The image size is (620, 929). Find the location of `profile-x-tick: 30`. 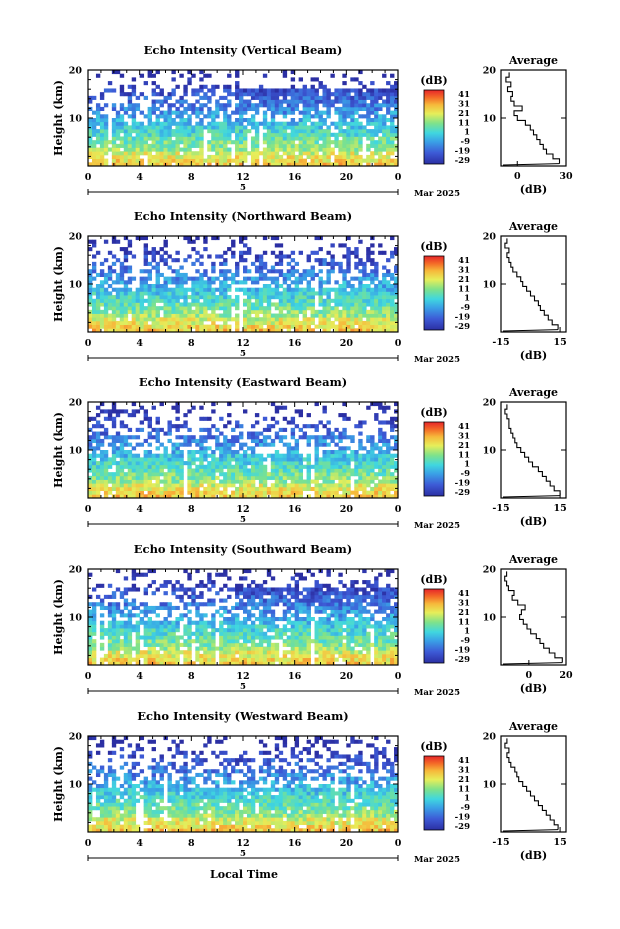

profile-x-tick: 30 is located at coordinates (566, 176).